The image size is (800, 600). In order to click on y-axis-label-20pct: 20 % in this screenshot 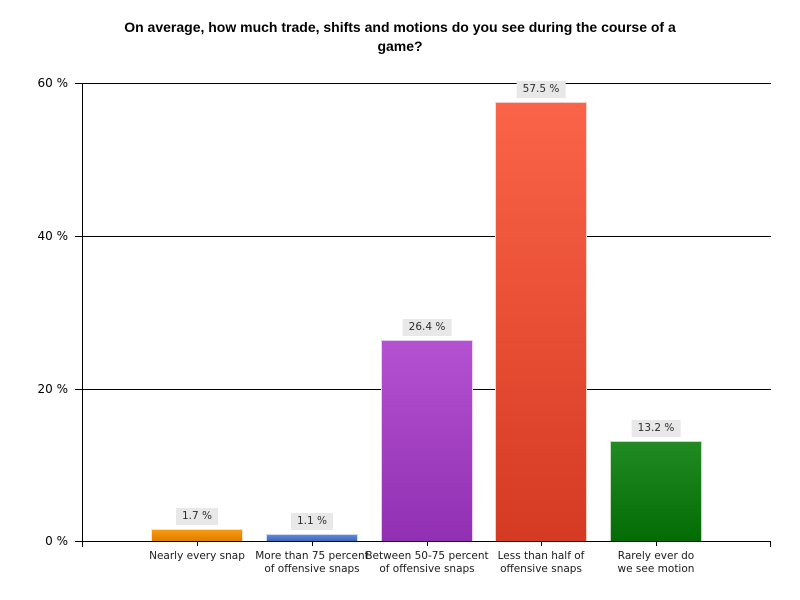, I will do `click(53, 389)`.